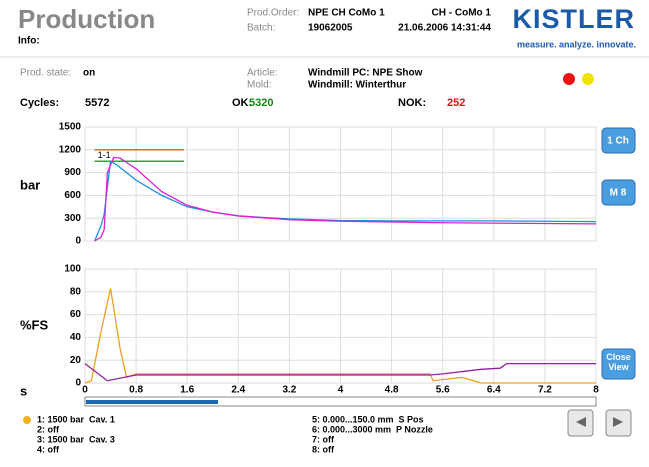 Image resolution: width=649 pixels, height=467 pixels. What do you see at coordinates (89, 73) in the screenshot?
I see `state: on` at bounding box center [89, 73].